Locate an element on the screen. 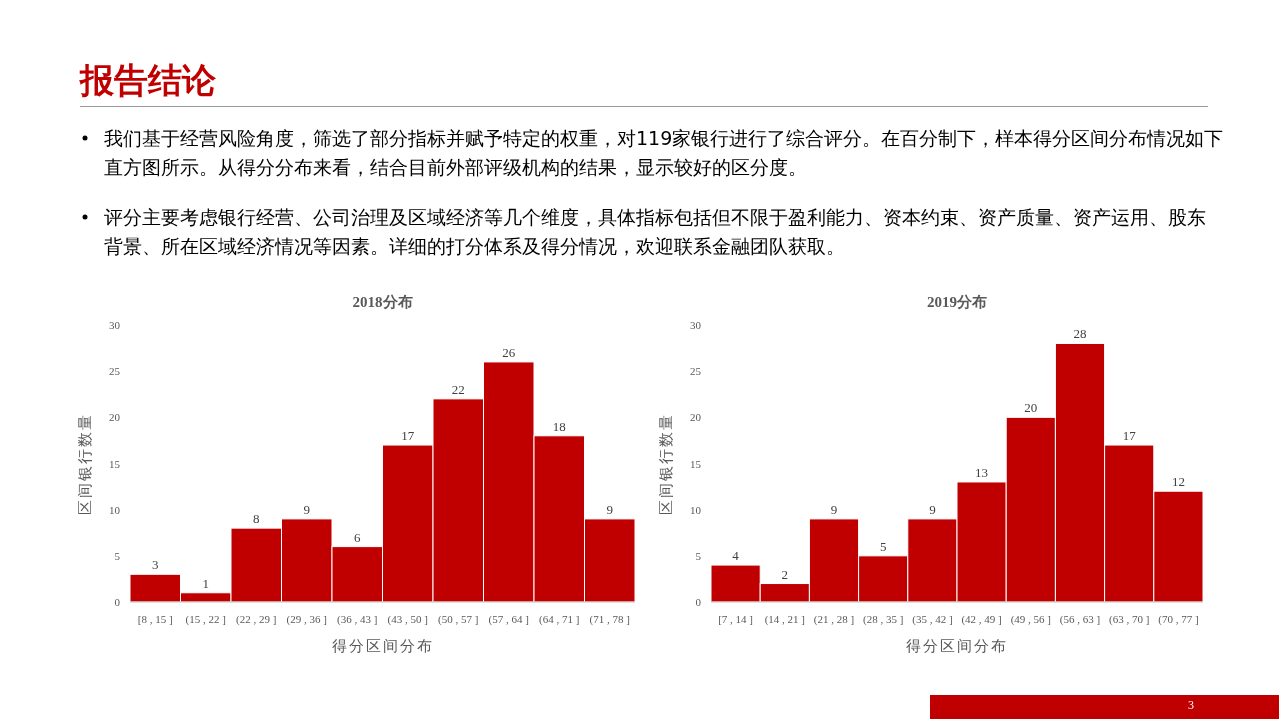 The width and height of the screenshot is (1279, 719). x-tick-label: (28 , 35 ] is located at coordinates (883, 619).